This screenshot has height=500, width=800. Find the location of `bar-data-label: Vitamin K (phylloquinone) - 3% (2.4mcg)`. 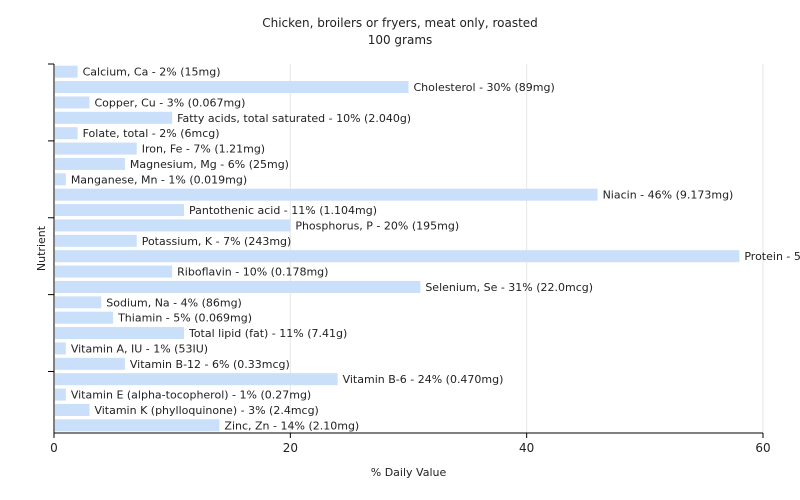

bar-data-label: Vitamin K (phylloquinone) - 3% (2.4mcg) is located at coordinates (206, 410).